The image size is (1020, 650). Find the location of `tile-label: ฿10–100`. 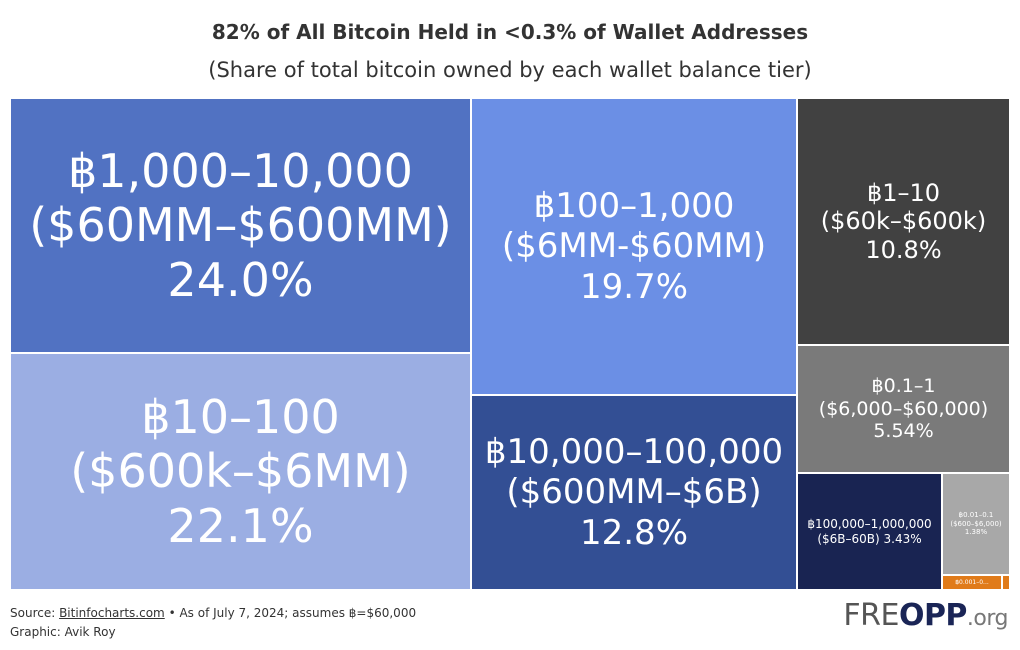

tile-label: ฿10–100 is located at coordinates (240, 417).